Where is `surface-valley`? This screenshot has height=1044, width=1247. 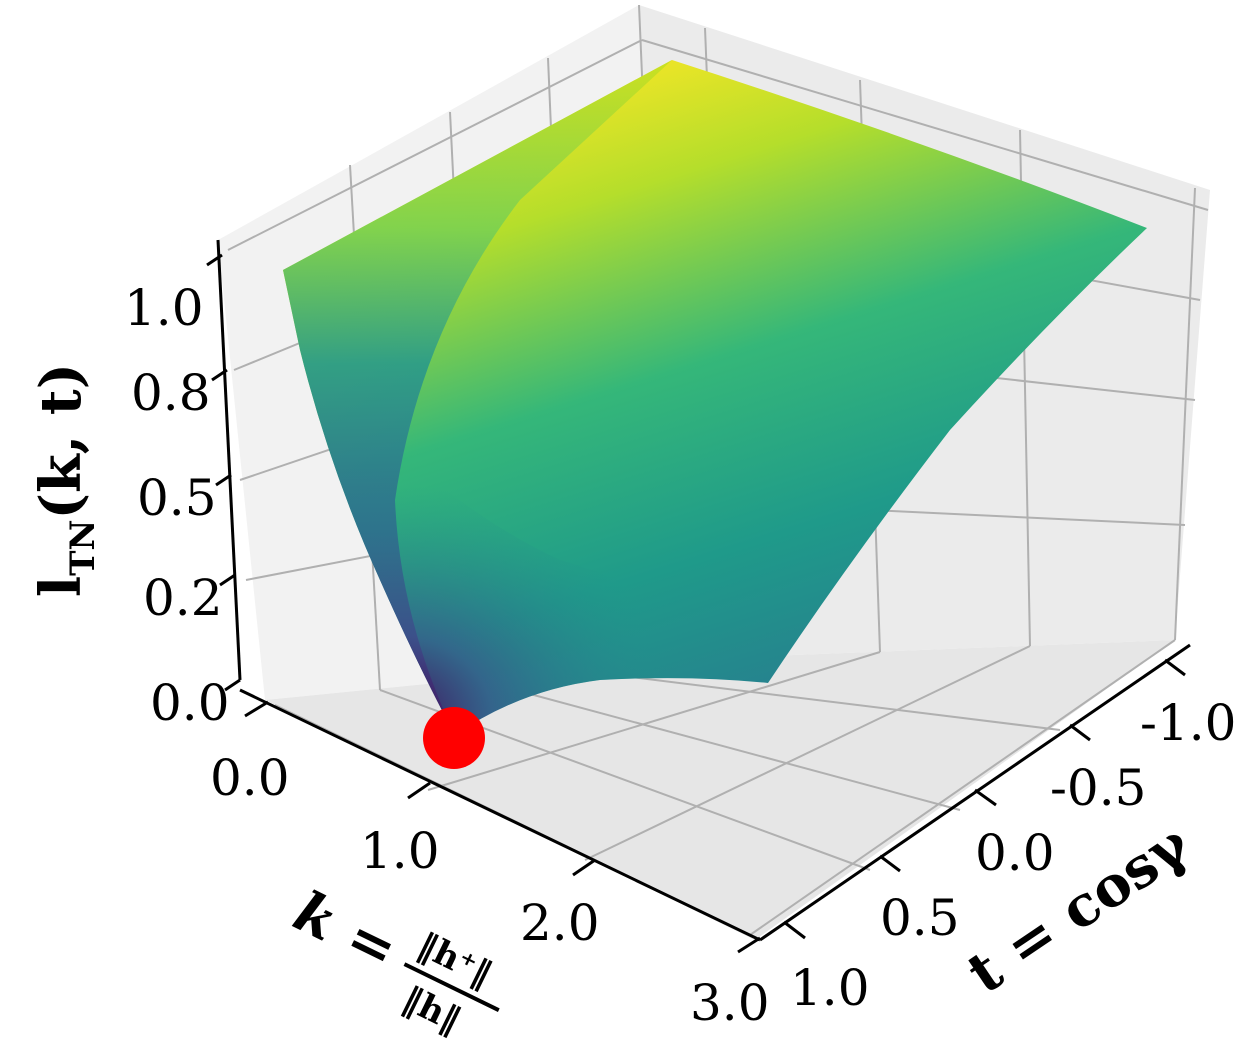
surface-valley is located at coordinates (534, 542).